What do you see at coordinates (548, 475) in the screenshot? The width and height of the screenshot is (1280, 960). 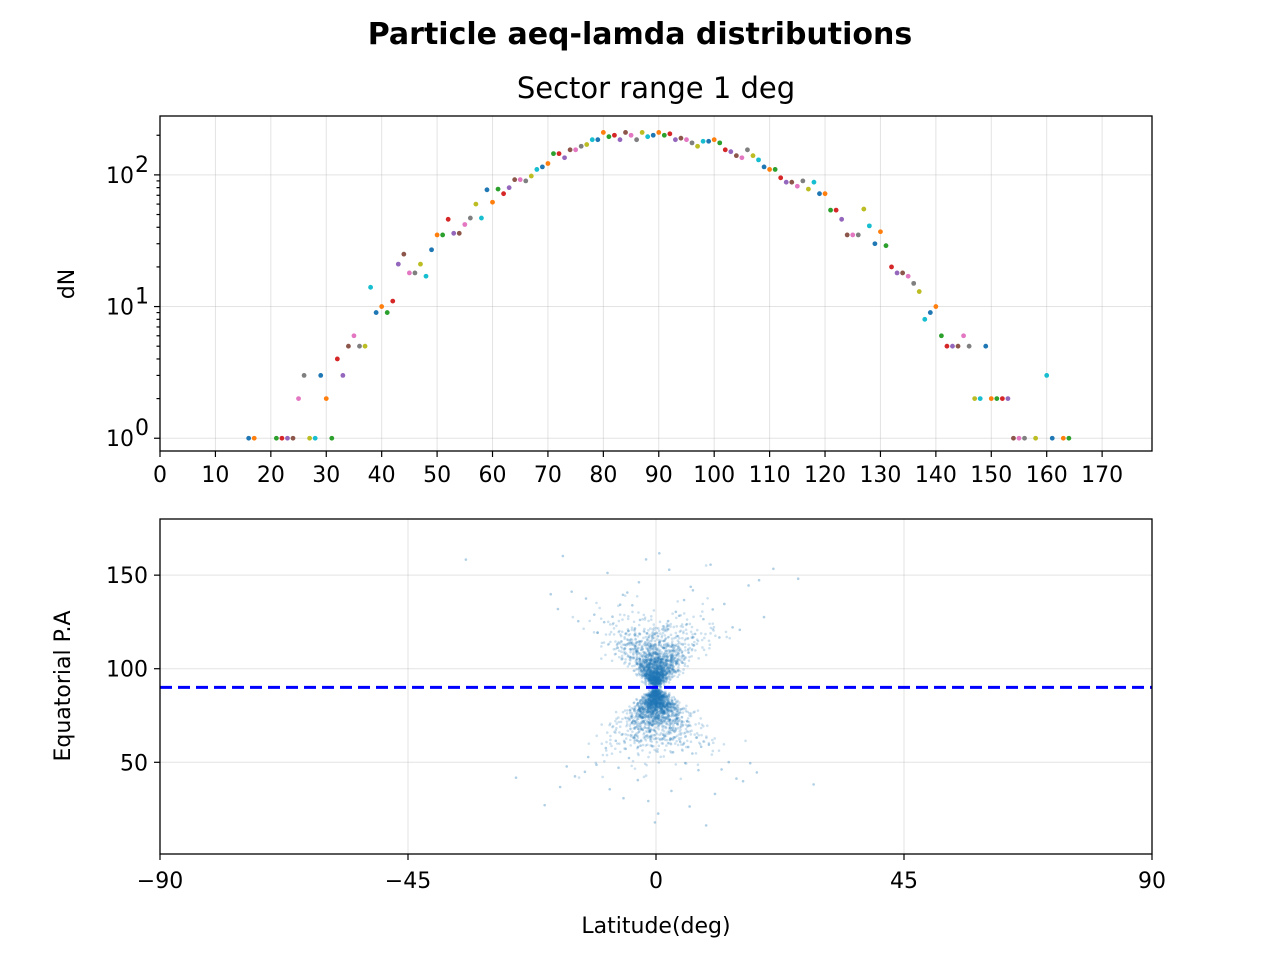 I see `top-x-tick-label: 70` at bounding box center [548, 475].